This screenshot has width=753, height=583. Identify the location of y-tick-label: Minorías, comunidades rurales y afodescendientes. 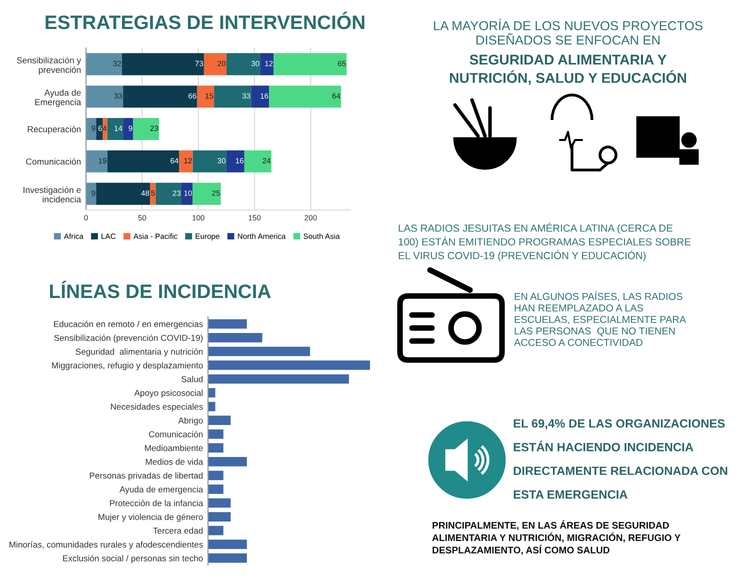
(106, 545).